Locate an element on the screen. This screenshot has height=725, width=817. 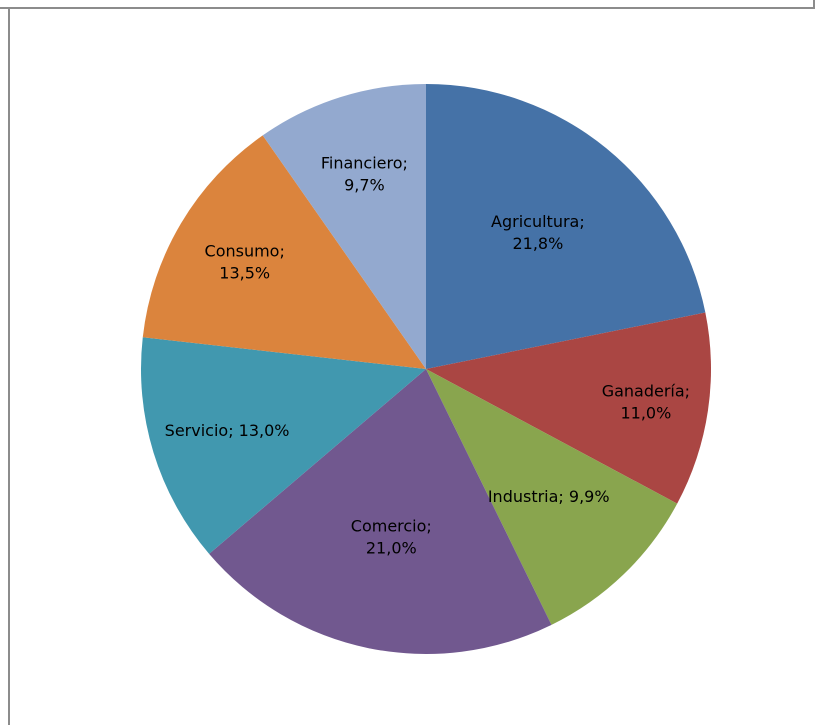
pie-slice-financiero is located at coordinates (344, 226).